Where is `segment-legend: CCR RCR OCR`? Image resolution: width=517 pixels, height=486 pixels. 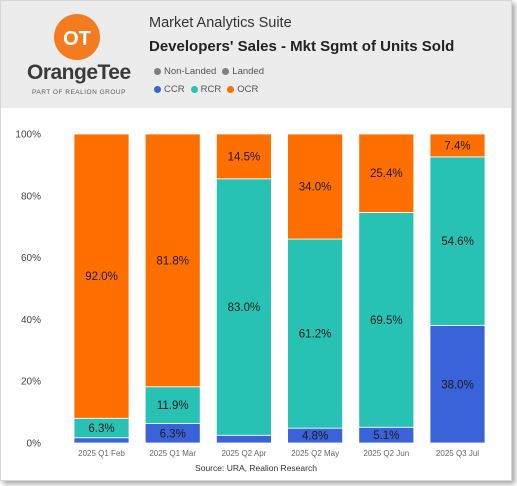 segment-legend: CCR RCR OCR is located at coordinates (209, 89).